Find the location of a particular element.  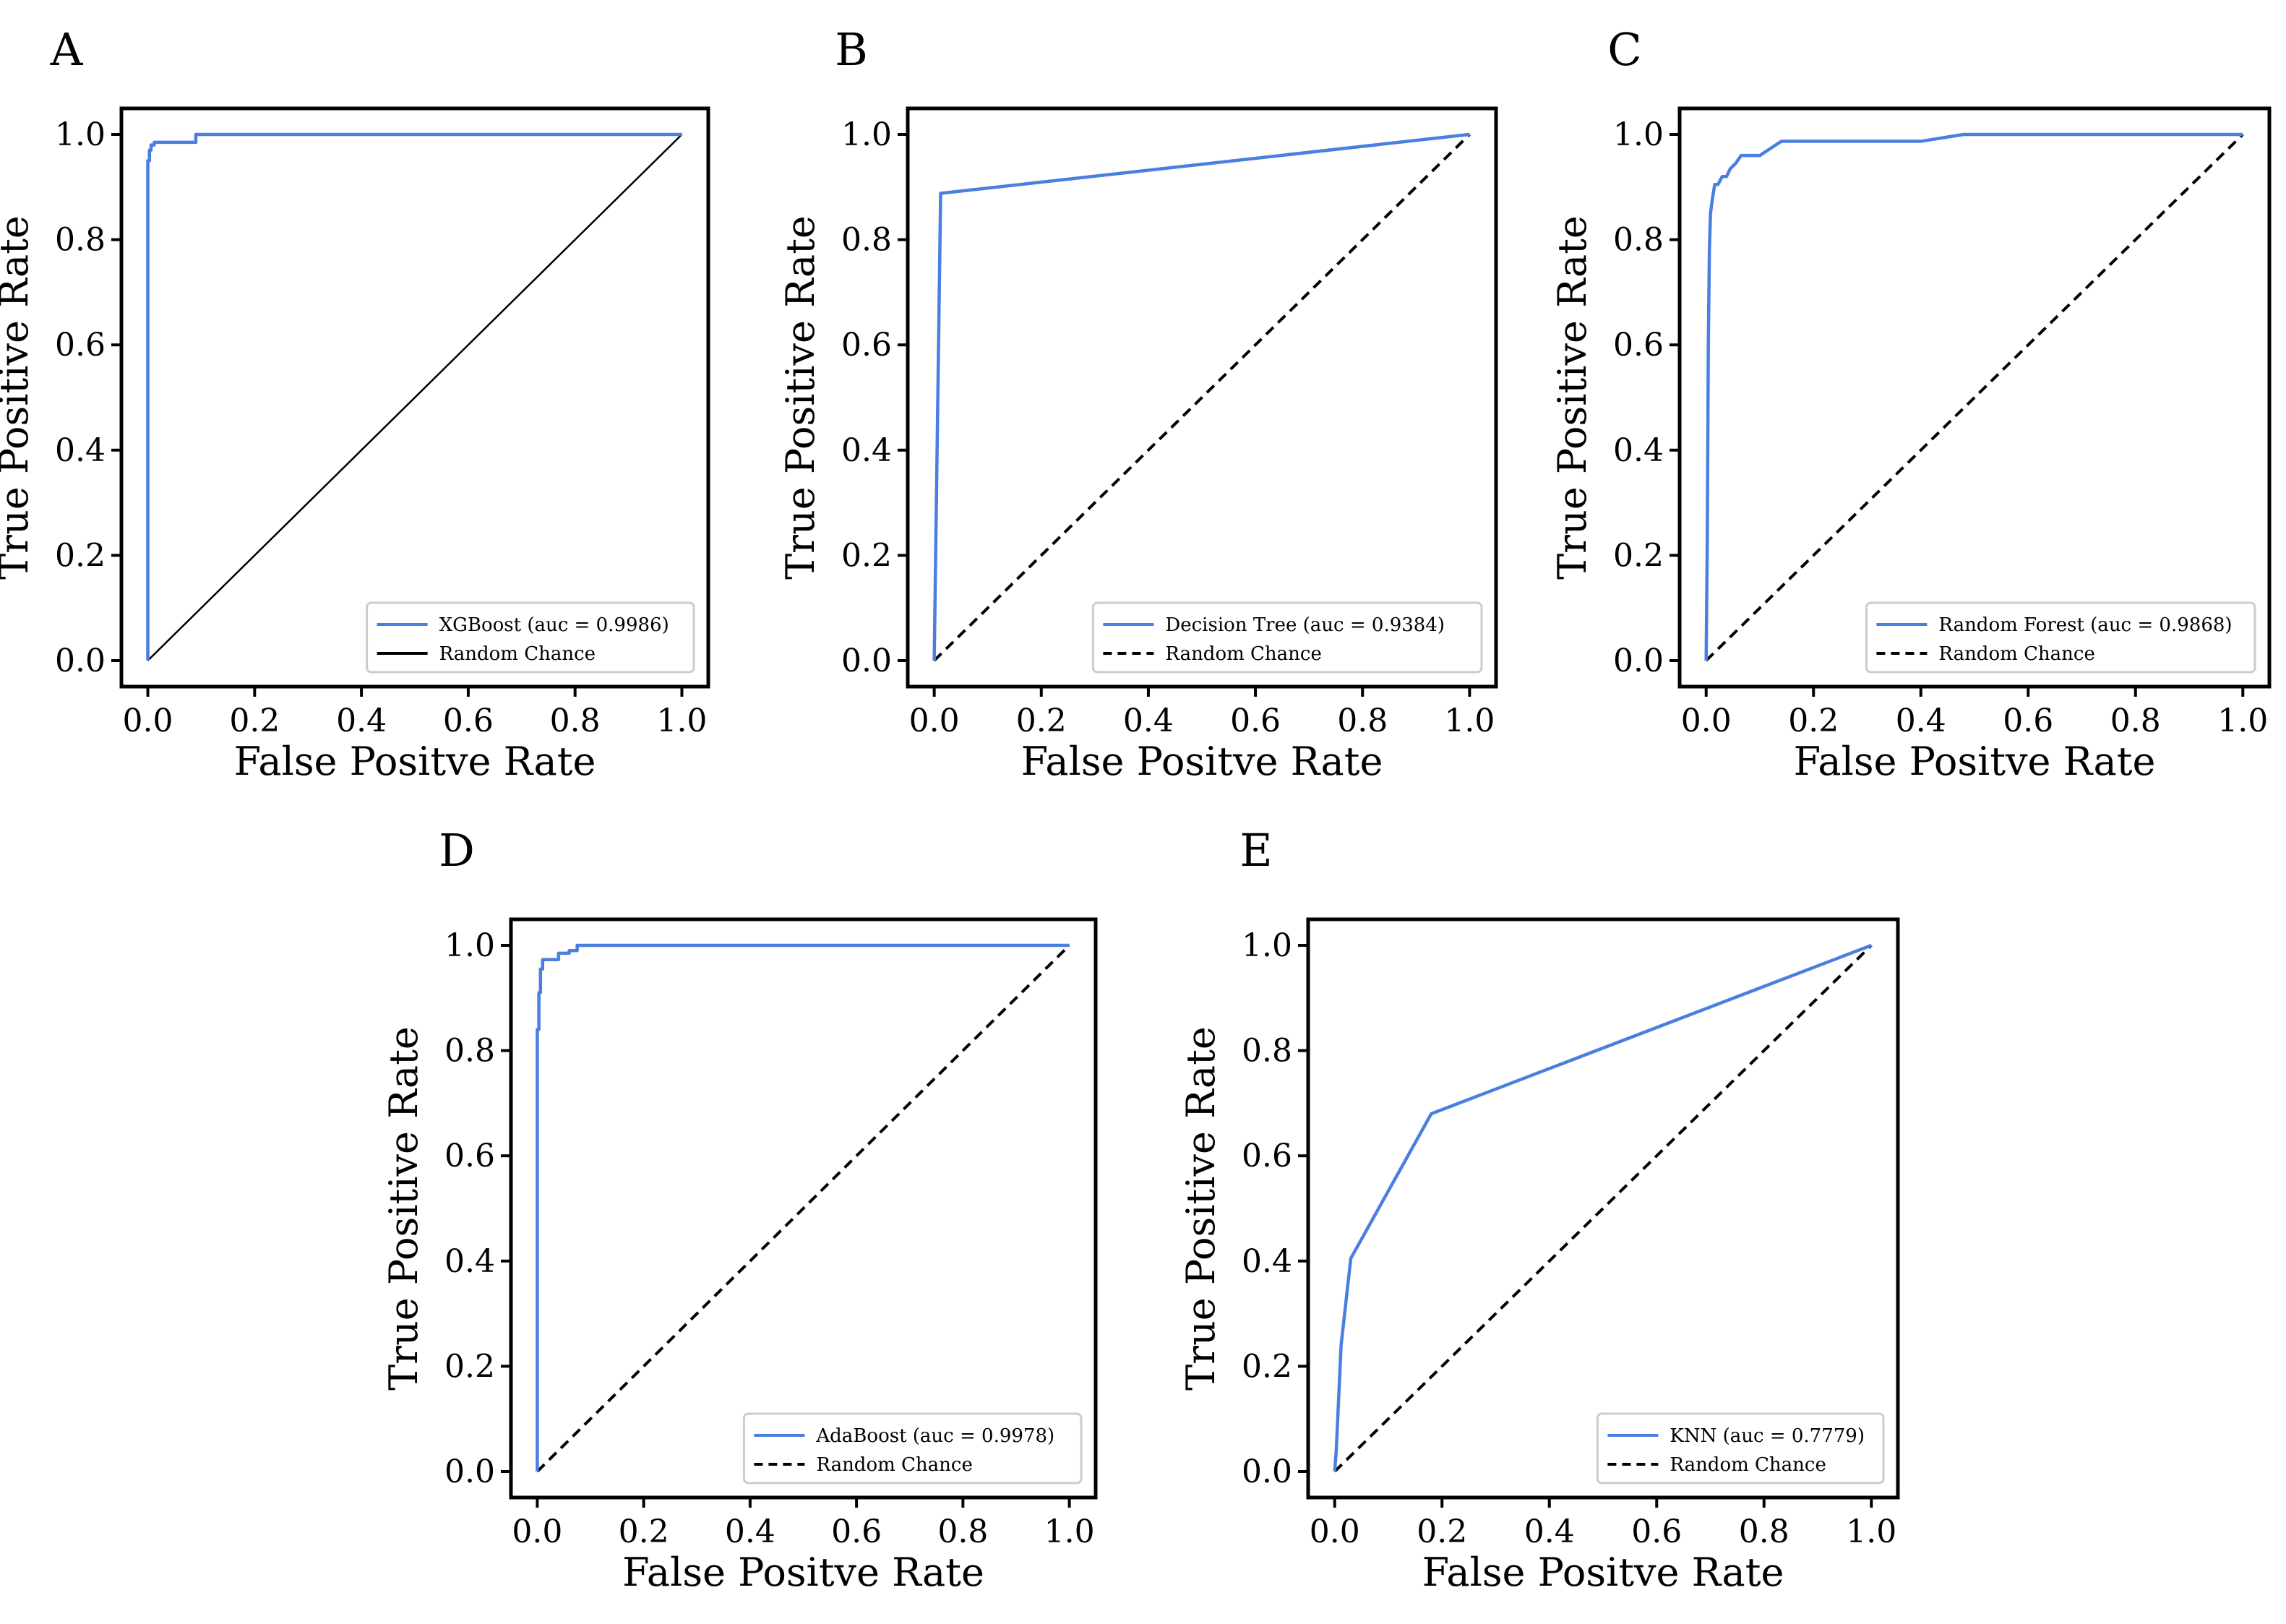

panel-letter: C is located at coordinates (1624, 49).